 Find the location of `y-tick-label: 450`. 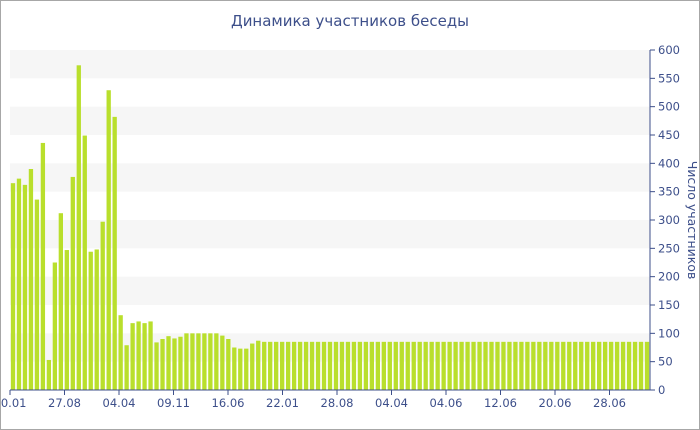

y-tick-label: 450 is located at coordinates (669, 135).